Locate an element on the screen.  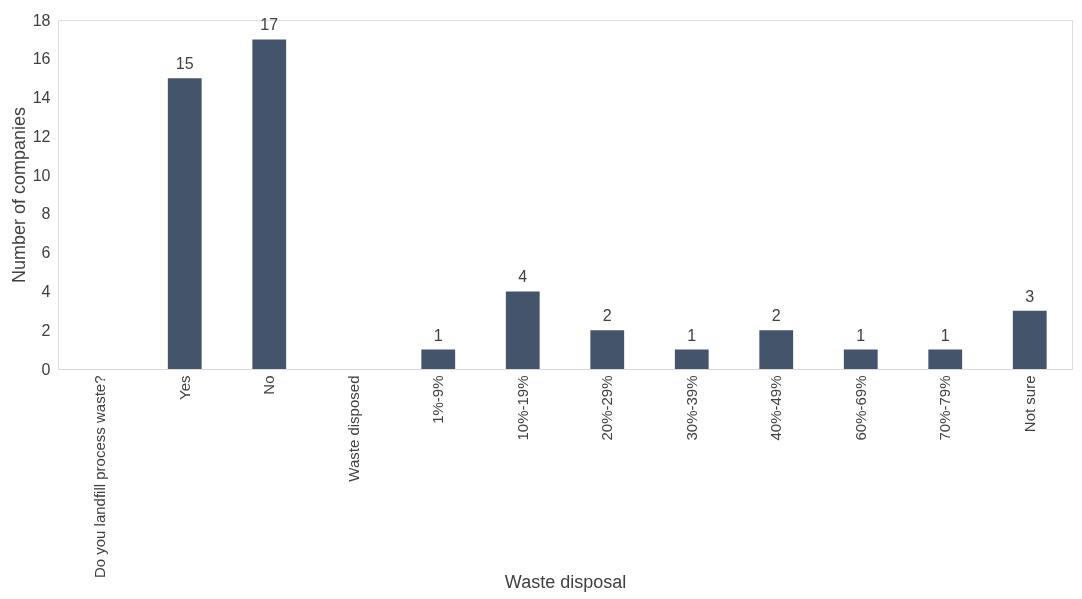
x-tick-label: 10%-19% is located at coordinates (522, 408).